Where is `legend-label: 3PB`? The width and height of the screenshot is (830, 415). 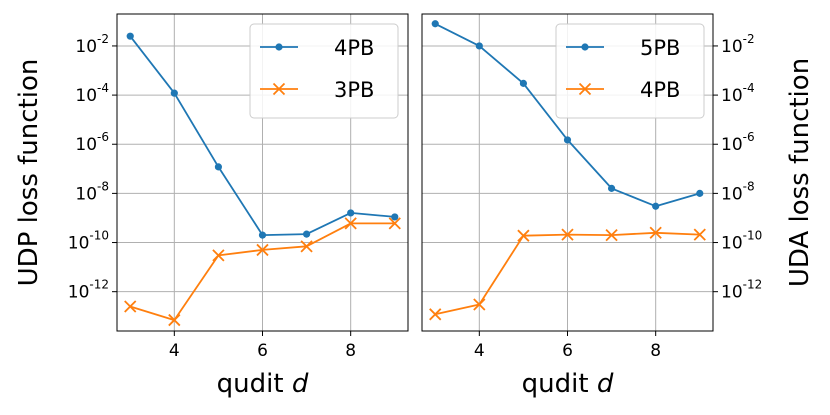
legend-label: 3PB is located at coordinates (354, 90).